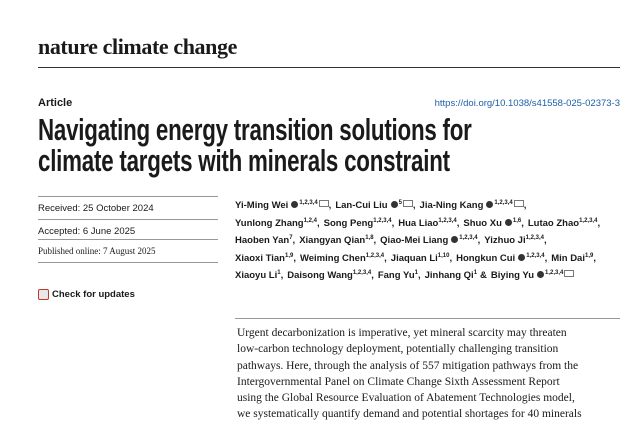 Image resolution: width=640 pixels, height=429 pixels. What do you see at coordinates (482, 223) in the screenshot?
I see `author-name: Shuo Xu` at bounding box center [482, 223].